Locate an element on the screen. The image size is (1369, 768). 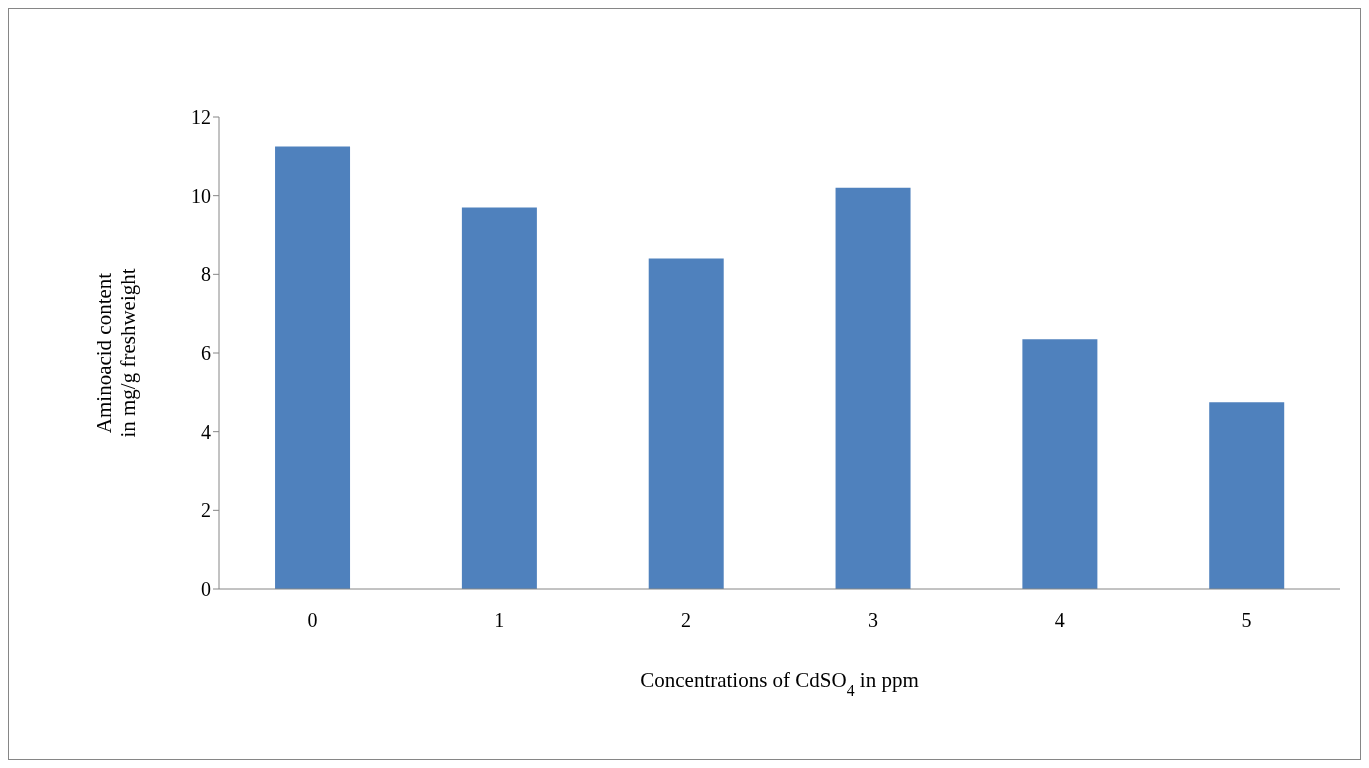
y-tick-label: 6 is located at coordinates (206, 353).